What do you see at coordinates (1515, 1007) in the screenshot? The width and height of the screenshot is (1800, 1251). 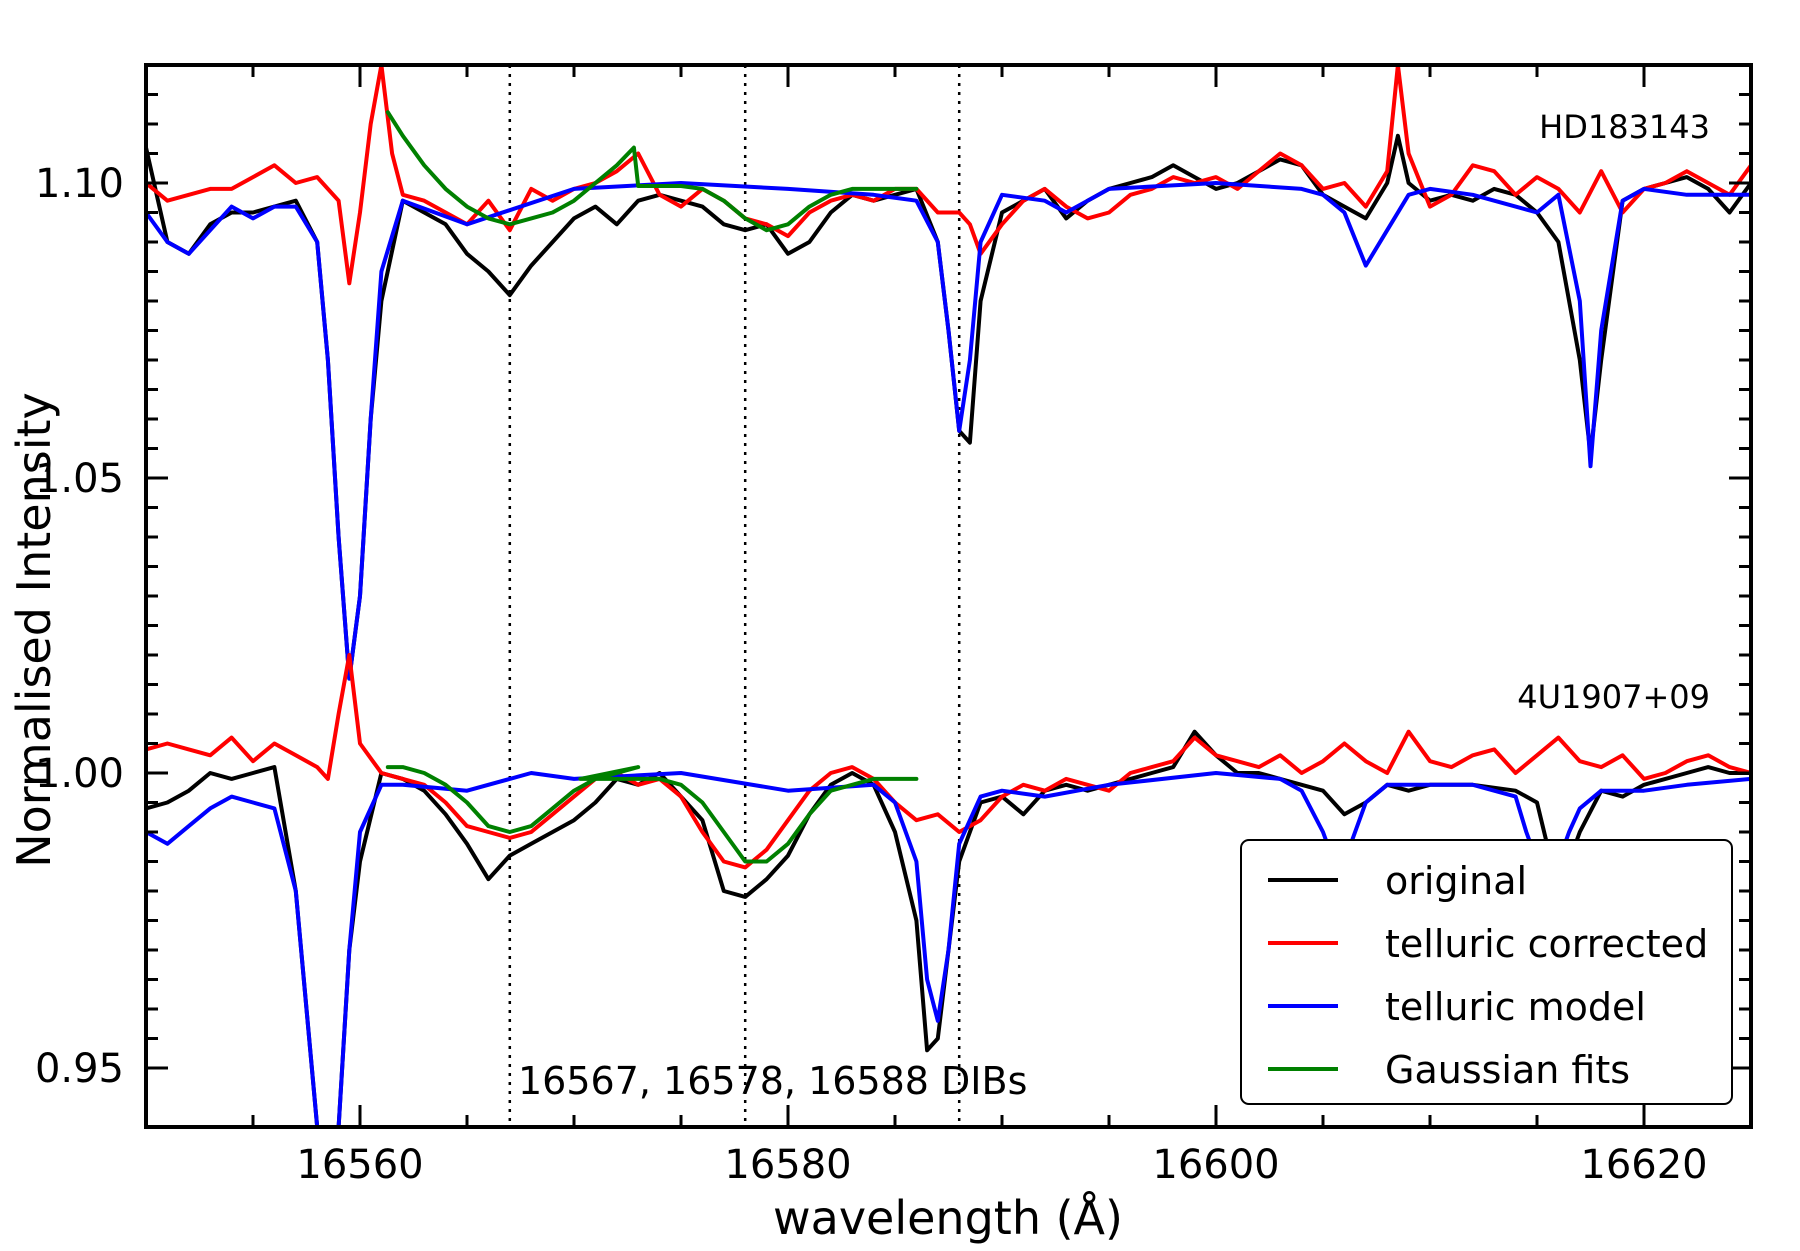 I see `legend-label-telluric-model: telluric model` at bounding box center [1515, 1007].